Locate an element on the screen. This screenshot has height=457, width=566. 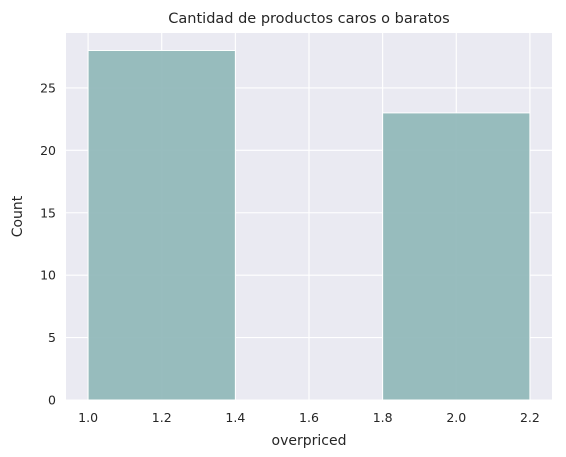
x-tick-labels: 1.0 1.2 1.4 1.6 1.8 2.0 2.2 is located at coordinates (309, 417).